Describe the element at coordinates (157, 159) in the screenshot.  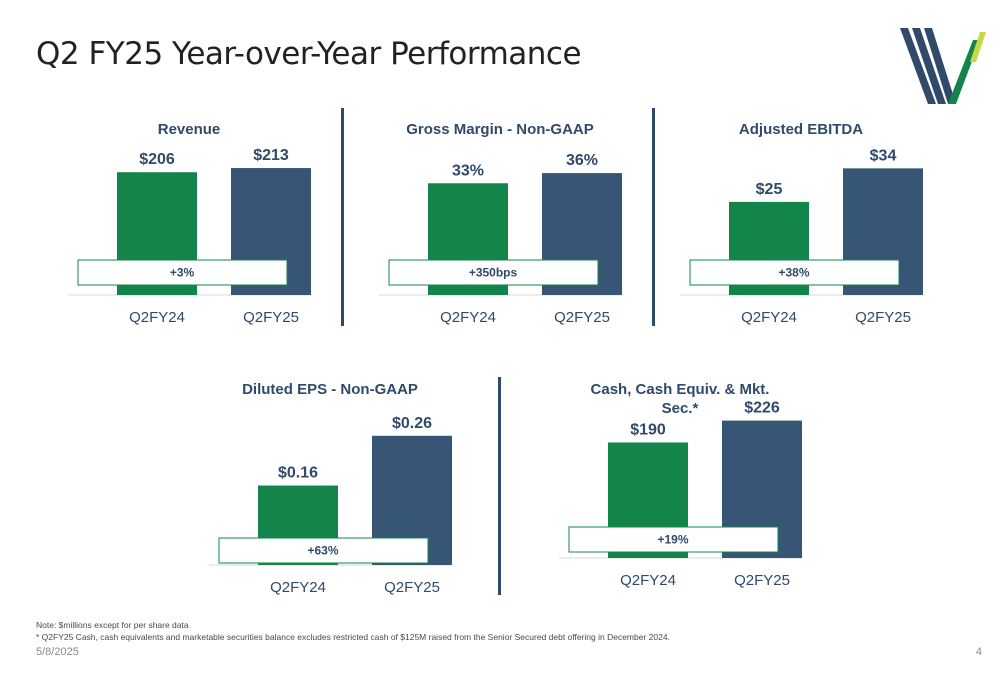
I see `value-label: $206` at that location.